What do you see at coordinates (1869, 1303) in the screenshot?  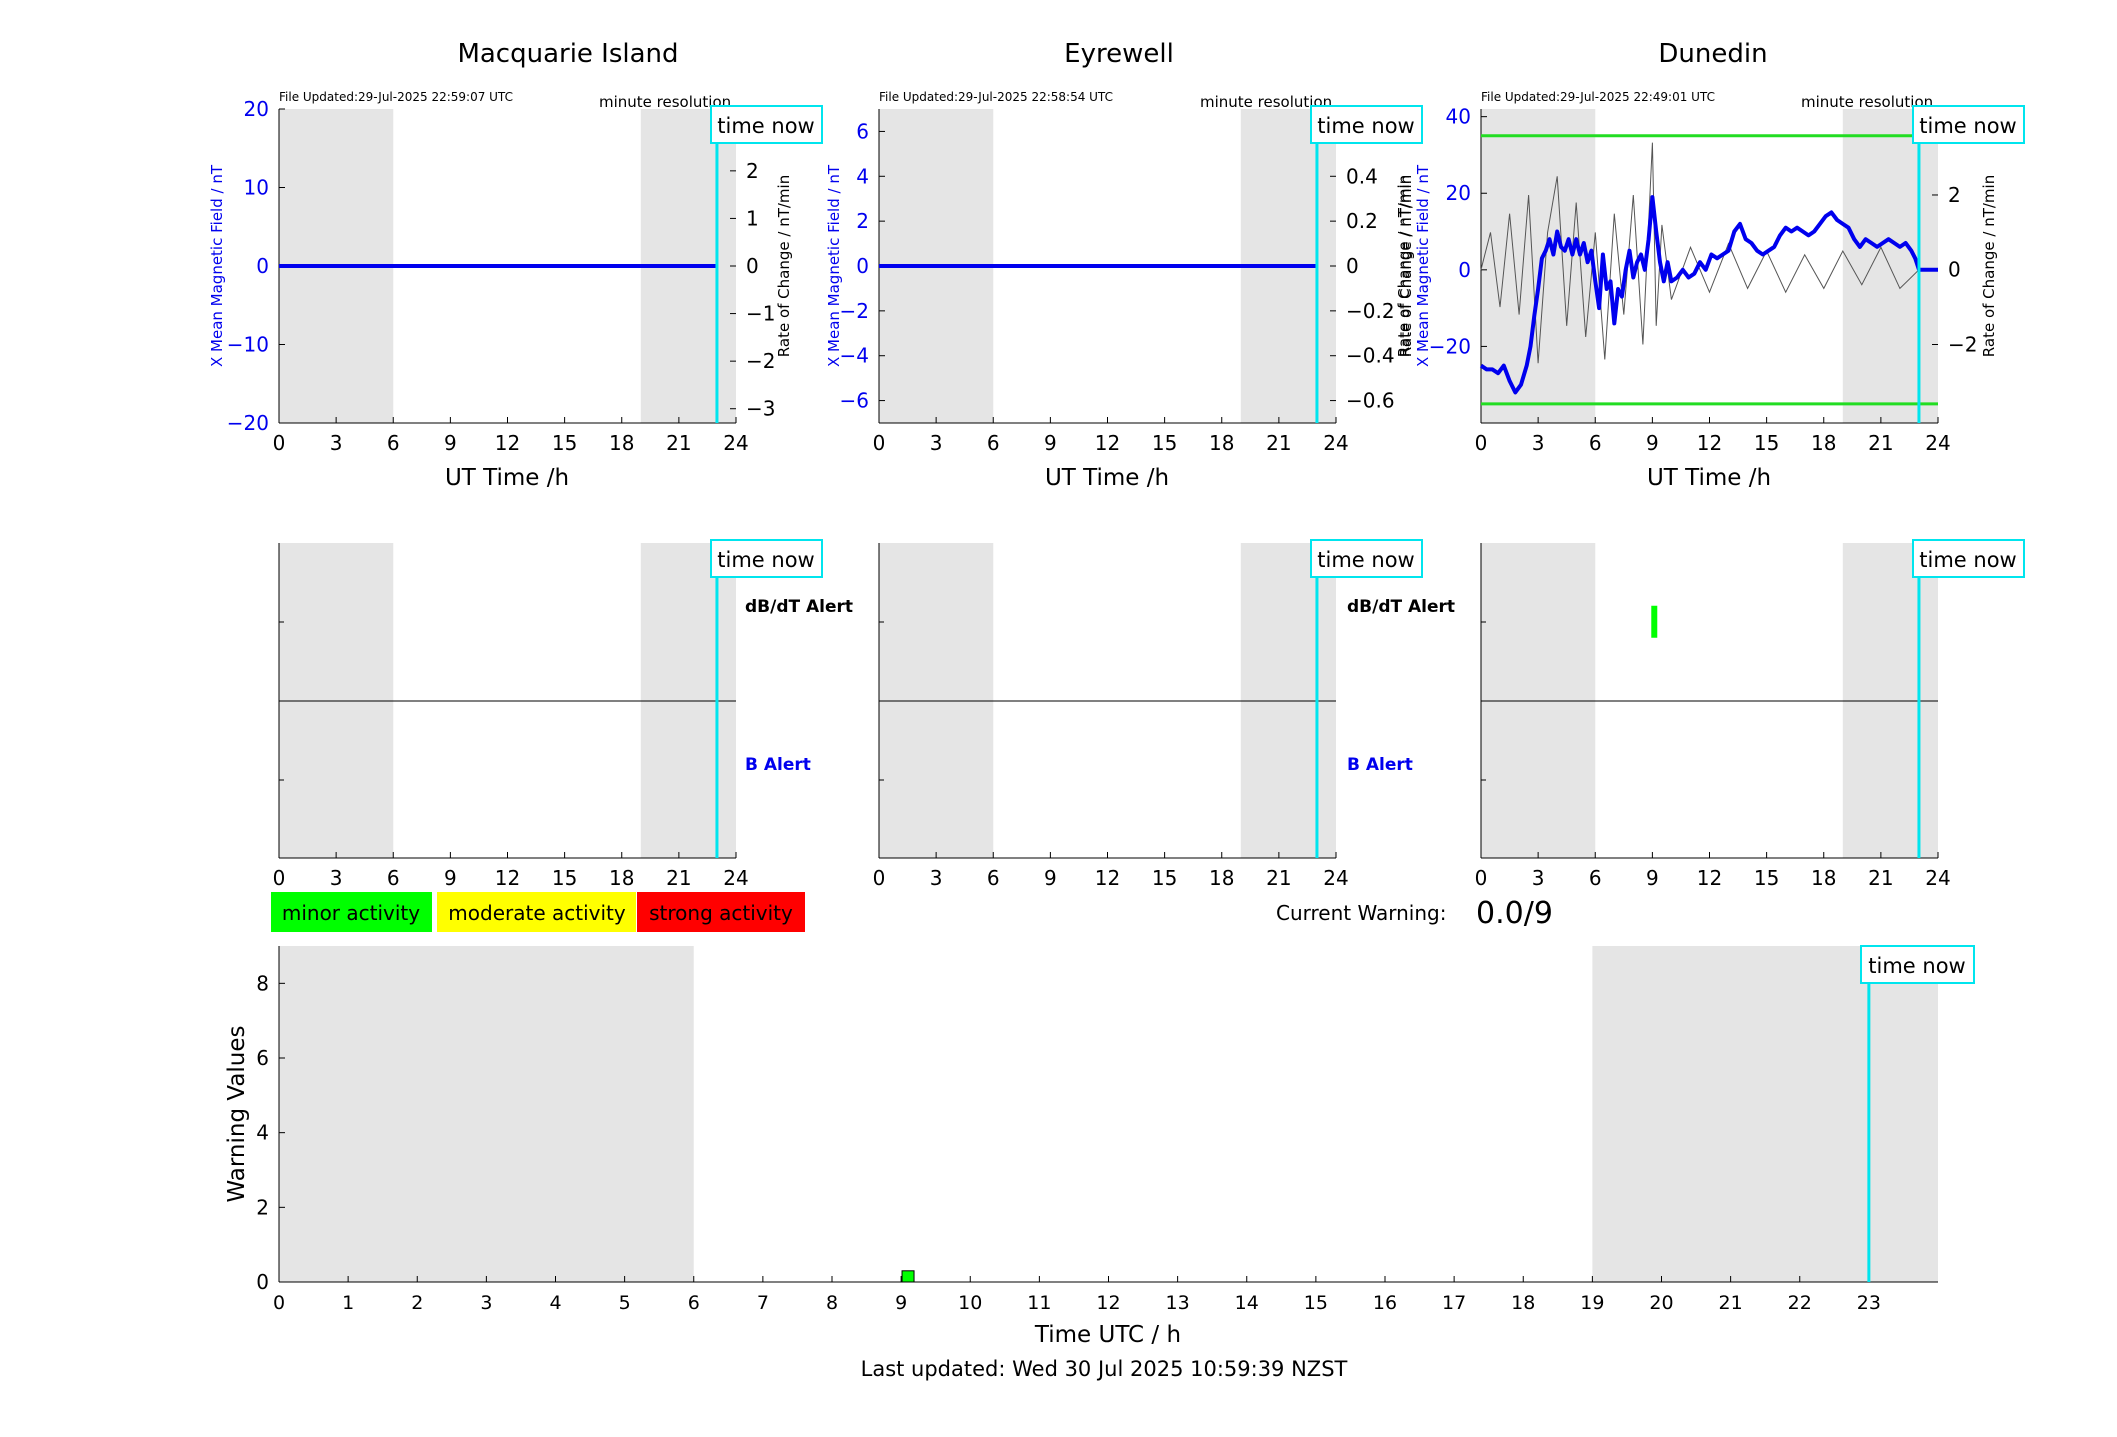 I see `x-tick-label: 23` at bounding box center [1869, 1303].